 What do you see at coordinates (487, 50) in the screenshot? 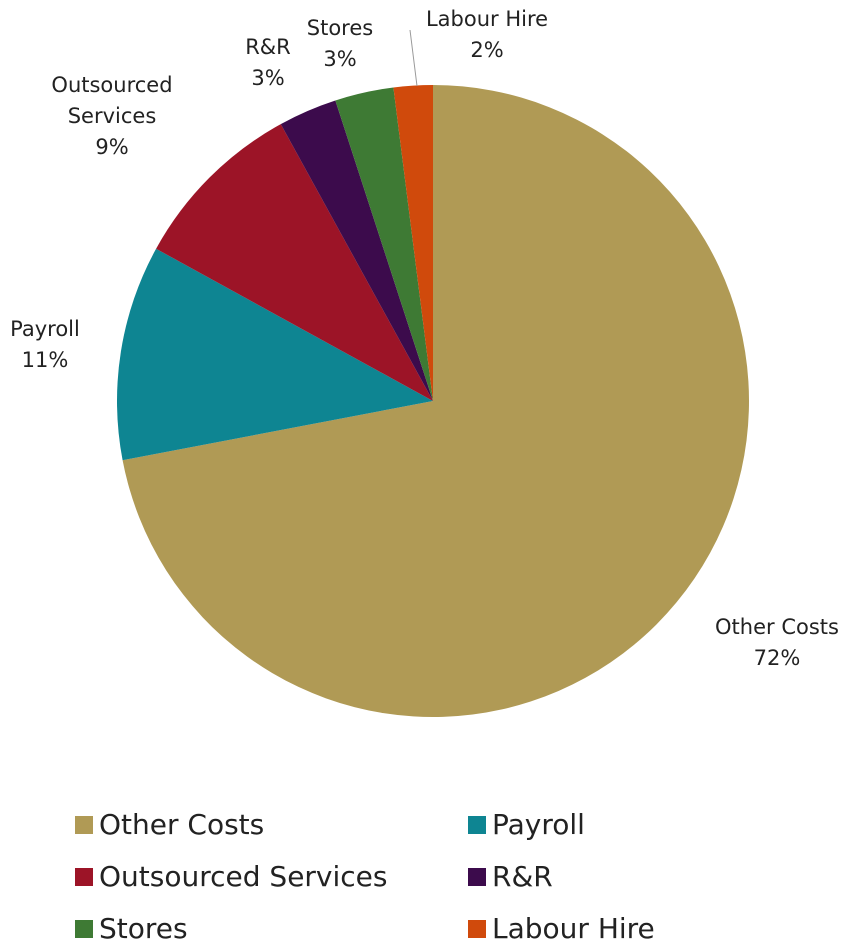
I see `slice-percent: 2%` at bounding box center [487, 50].